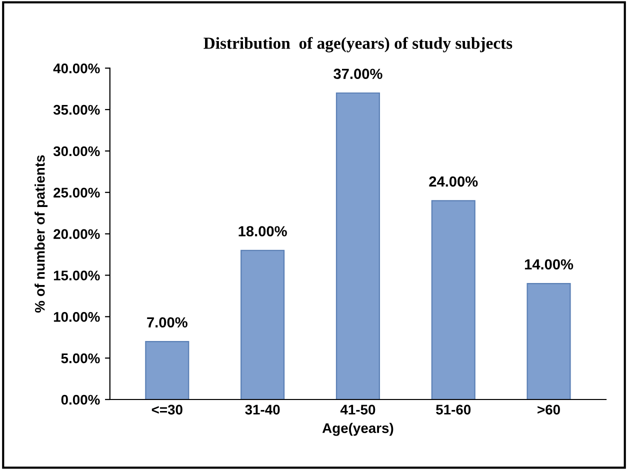 This screenshot has height=470, width=628. I want to click on x-tick-label: >60, so click(549, 409).